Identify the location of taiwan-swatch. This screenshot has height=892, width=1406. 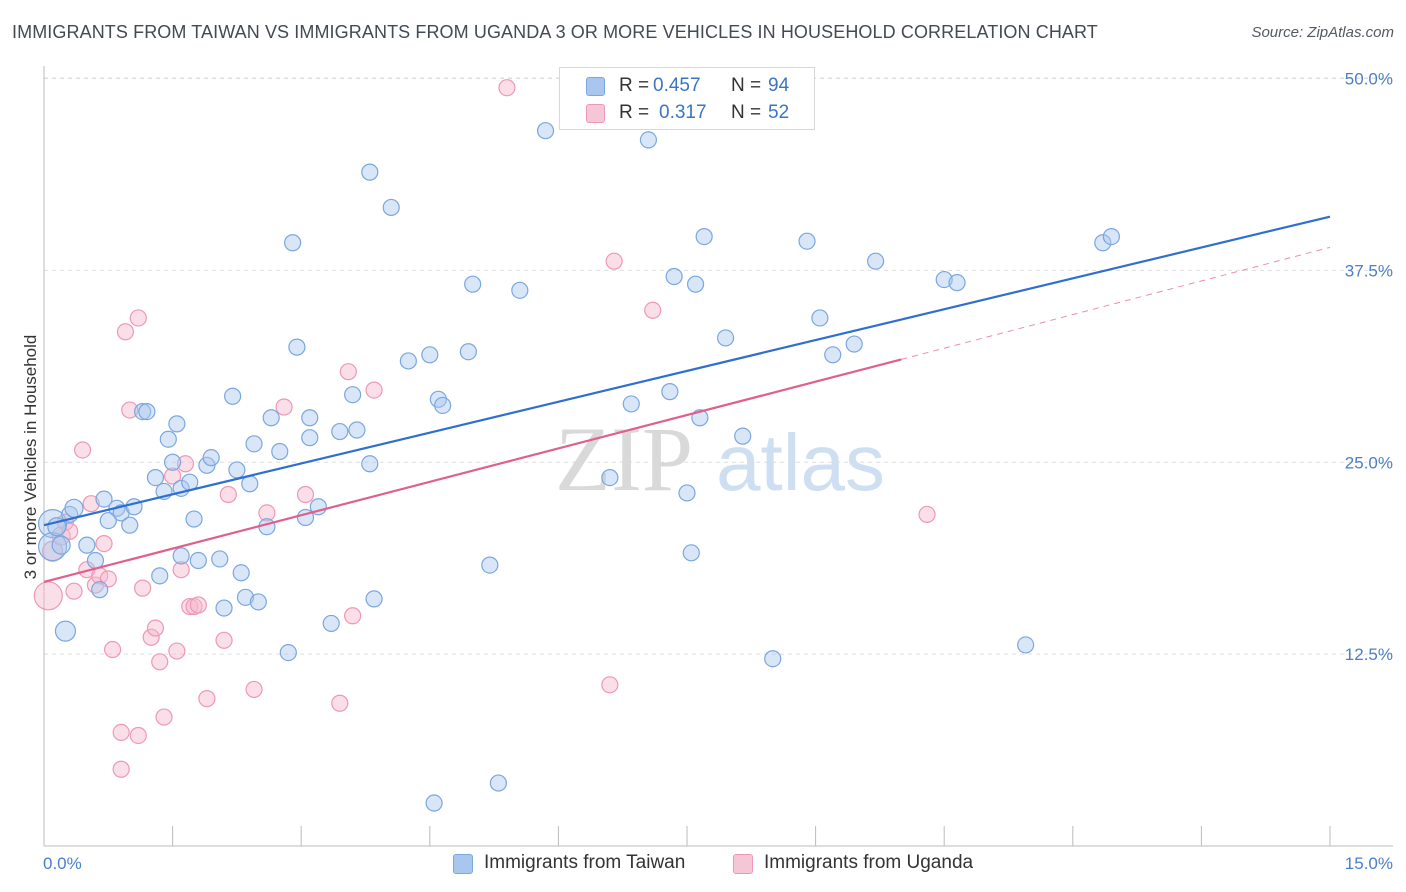
(595, 86).